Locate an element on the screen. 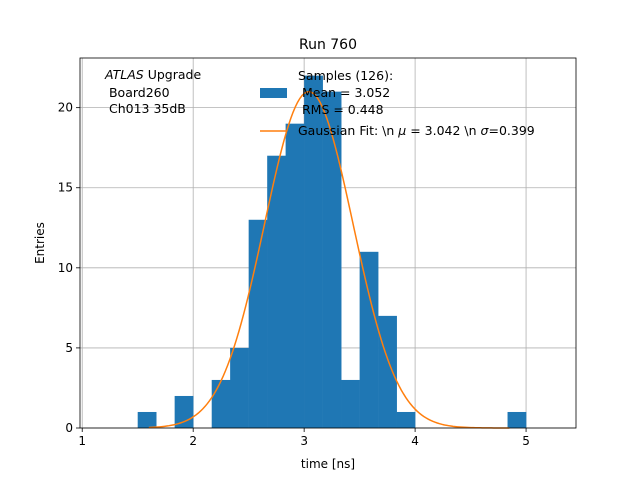 The width and height of the screenshot is (640, 484). upgrade-label: Upgrade is located at coordinates (173, 74).